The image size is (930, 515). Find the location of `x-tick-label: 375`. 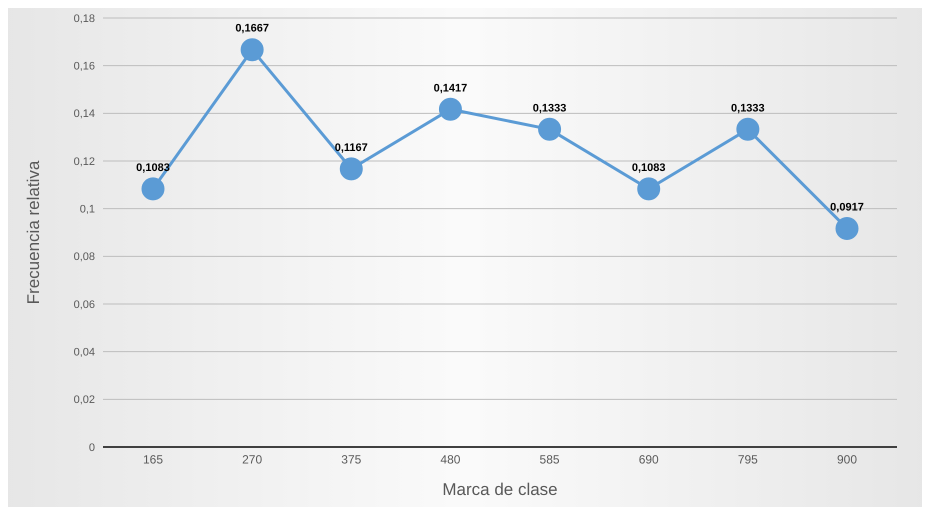

x-tick-label: 375 is located at coordinates (351, 459).